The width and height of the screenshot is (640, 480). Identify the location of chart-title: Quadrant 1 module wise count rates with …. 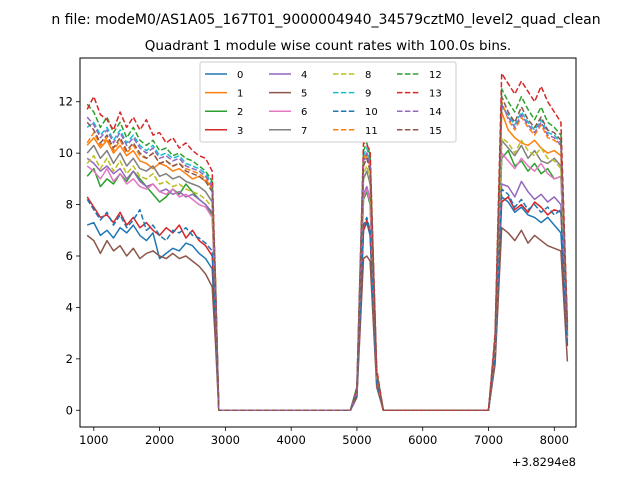
(328, 46).